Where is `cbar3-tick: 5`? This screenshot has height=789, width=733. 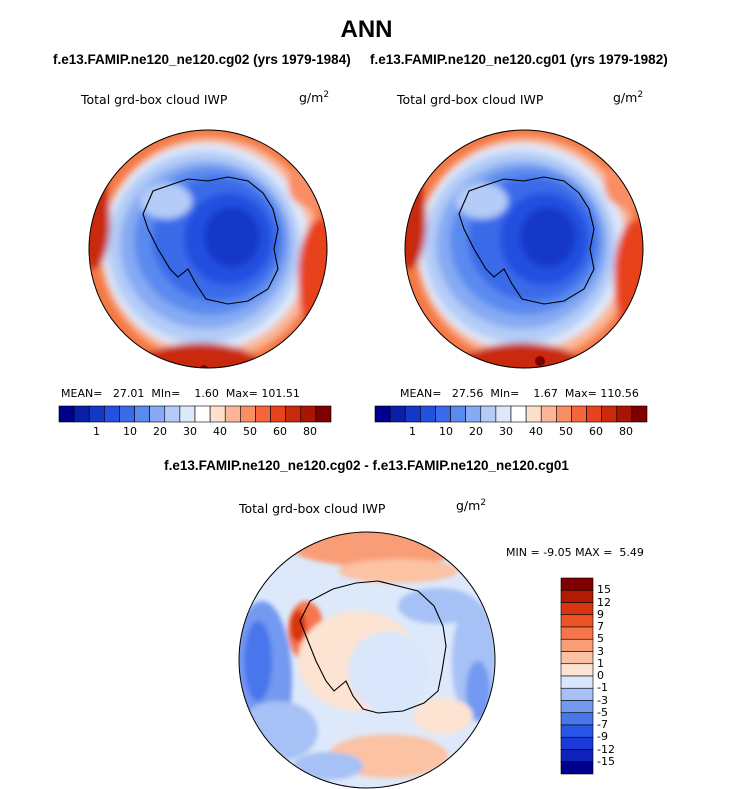
cbar3-tick: 5 is located at coordinates (600, 639).